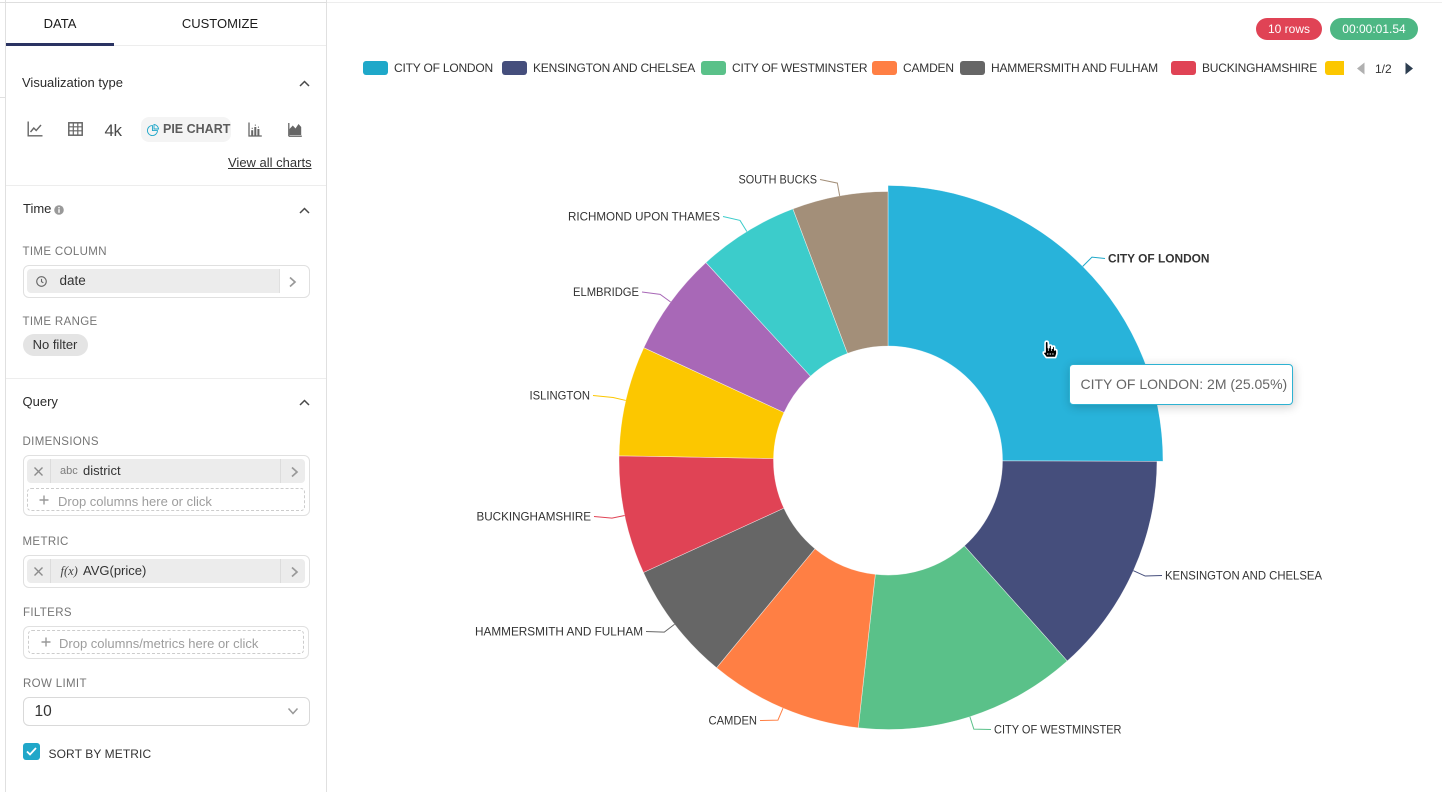 This screenshot has width=1442, height=792. What do you see at coordinates (560, 396) in the screenshot?
I see `svg-text: ISLINGTON` at bounding box center [560, 396].